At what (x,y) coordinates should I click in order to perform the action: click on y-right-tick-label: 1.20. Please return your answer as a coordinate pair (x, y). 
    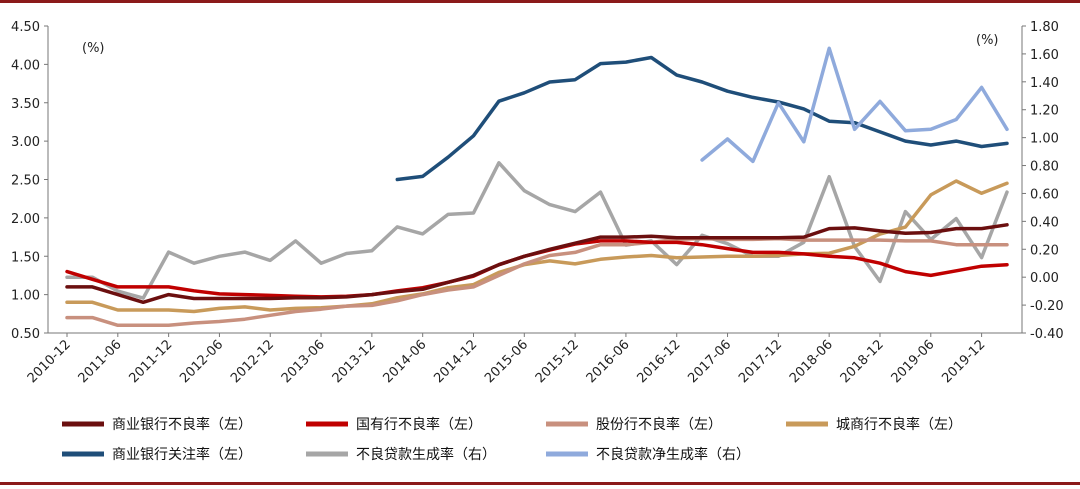
    Looking at the image, I should click on (1044, 111).